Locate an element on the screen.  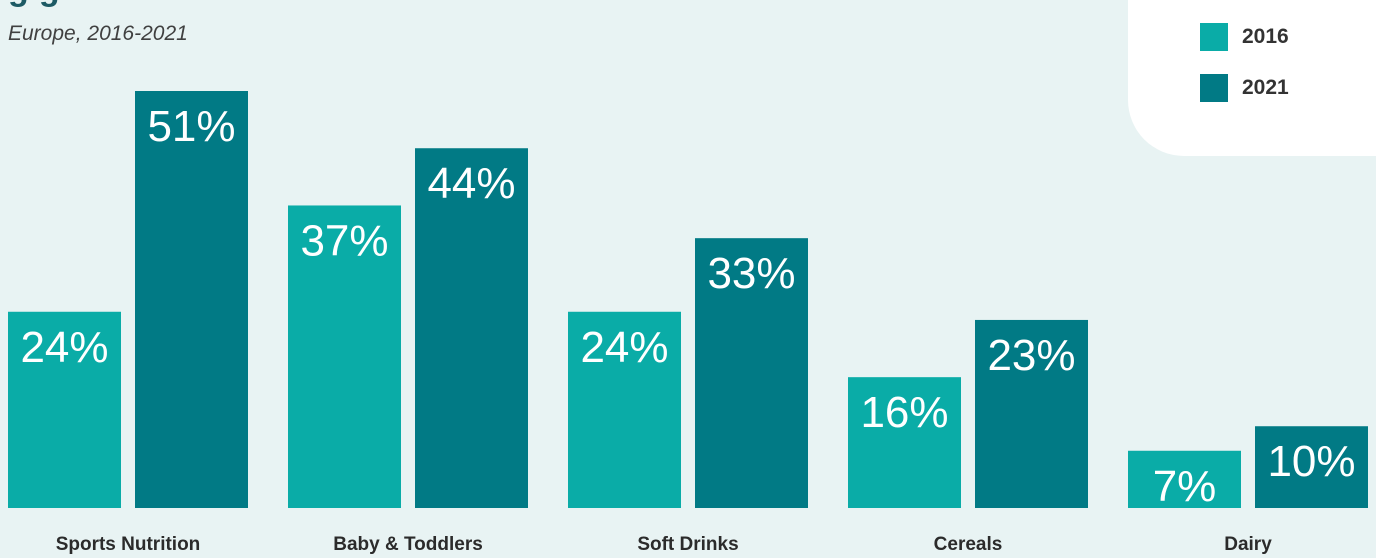
legend-item-2016: 2016 is located at coordinates (1244, 37).